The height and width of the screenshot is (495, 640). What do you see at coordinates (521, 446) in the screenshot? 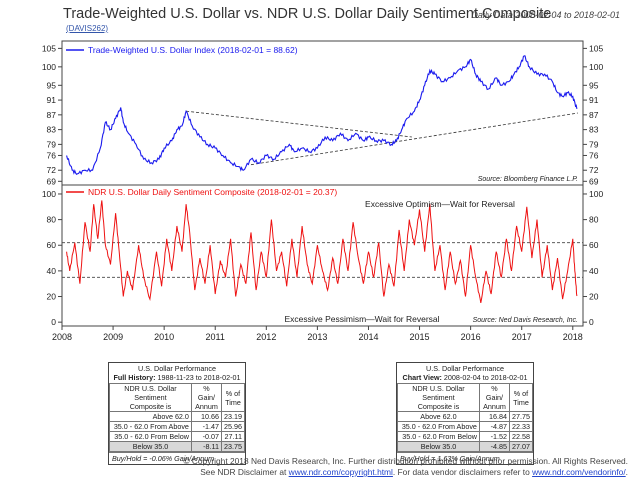
I see `row-time: 27.07` at bounding box center [521, 446].